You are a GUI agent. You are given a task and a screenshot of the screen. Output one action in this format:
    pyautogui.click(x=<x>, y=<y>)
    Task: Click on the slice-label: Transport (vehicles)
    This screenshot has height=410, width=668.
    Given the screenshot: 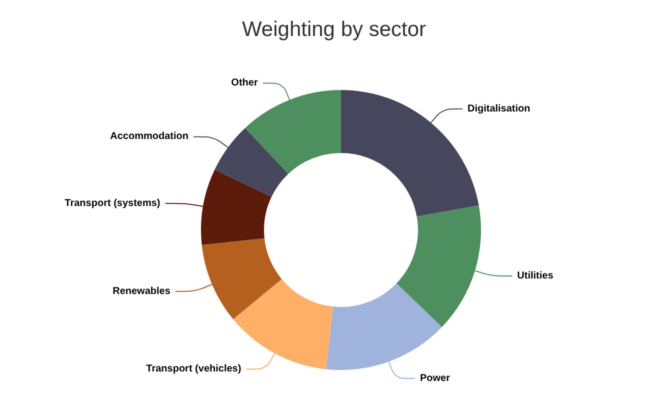 What is the action you would take?
    pyautogui.click(x=194, y=369)
    